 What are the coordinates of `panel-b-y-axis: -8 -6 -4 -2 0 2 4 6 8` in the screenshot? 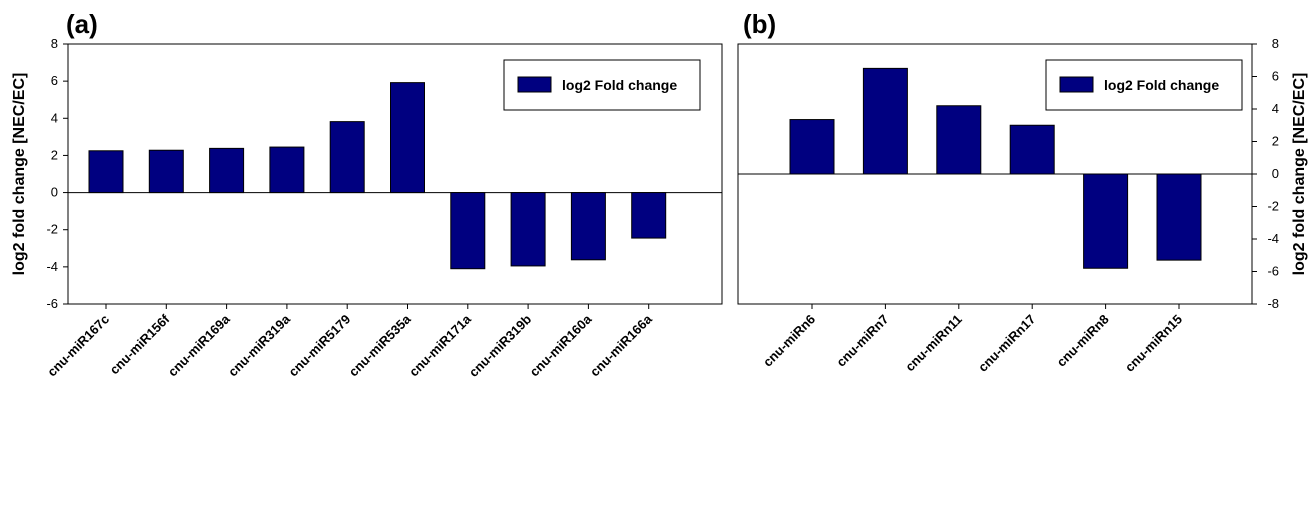 It's located at (1265, 173).